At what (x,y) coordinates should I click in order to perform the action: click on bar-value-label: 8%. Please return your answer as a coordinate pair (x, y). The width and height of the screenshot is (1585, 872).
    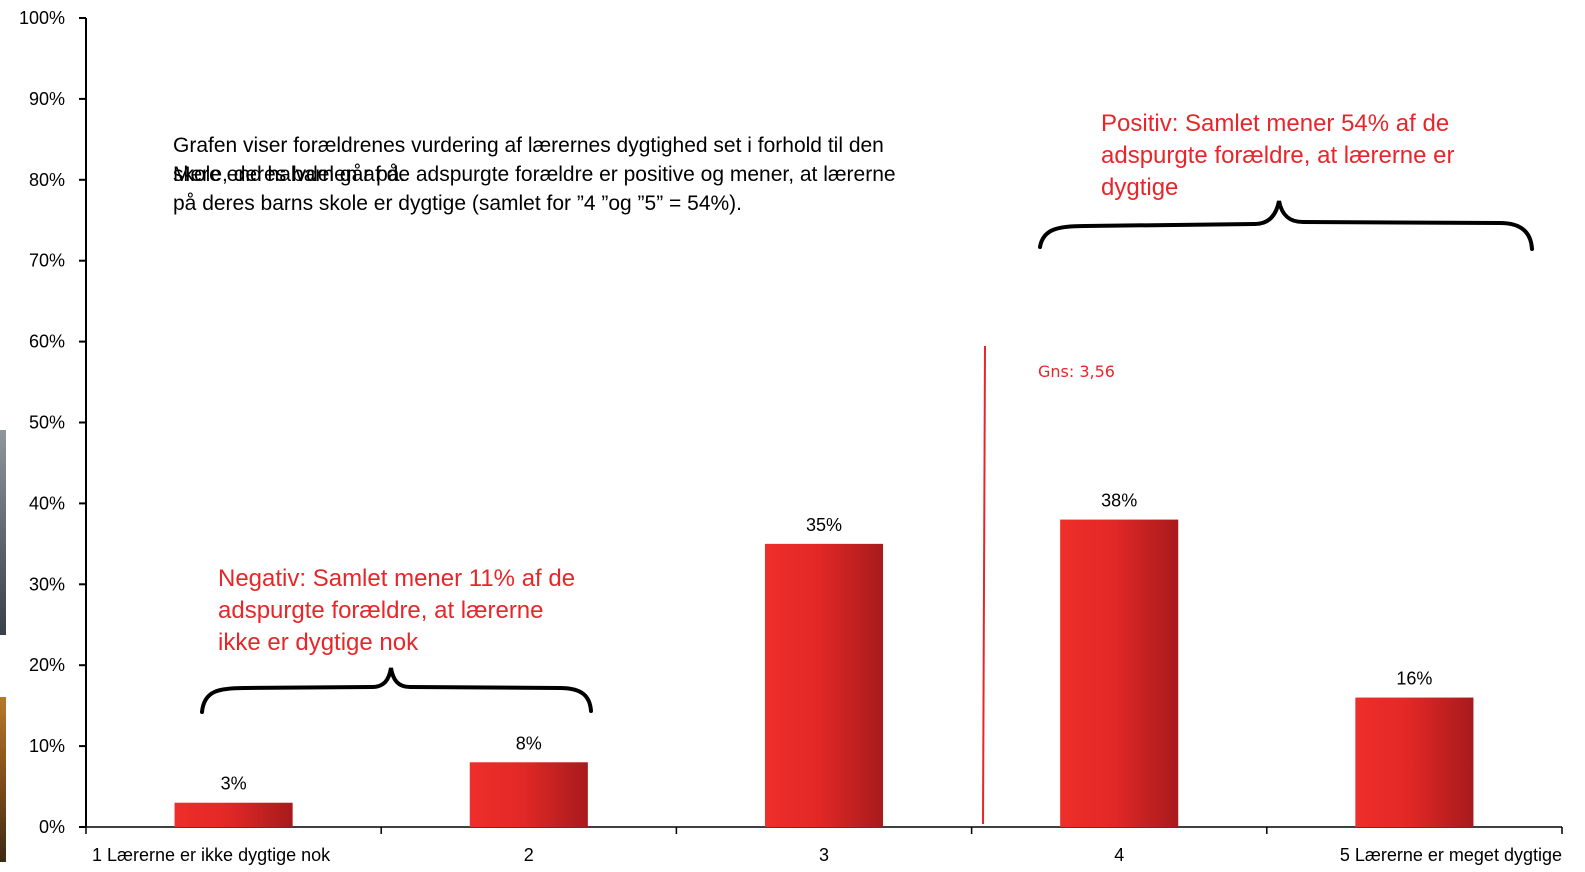
    Looking at the image, I should click on (529, 743).